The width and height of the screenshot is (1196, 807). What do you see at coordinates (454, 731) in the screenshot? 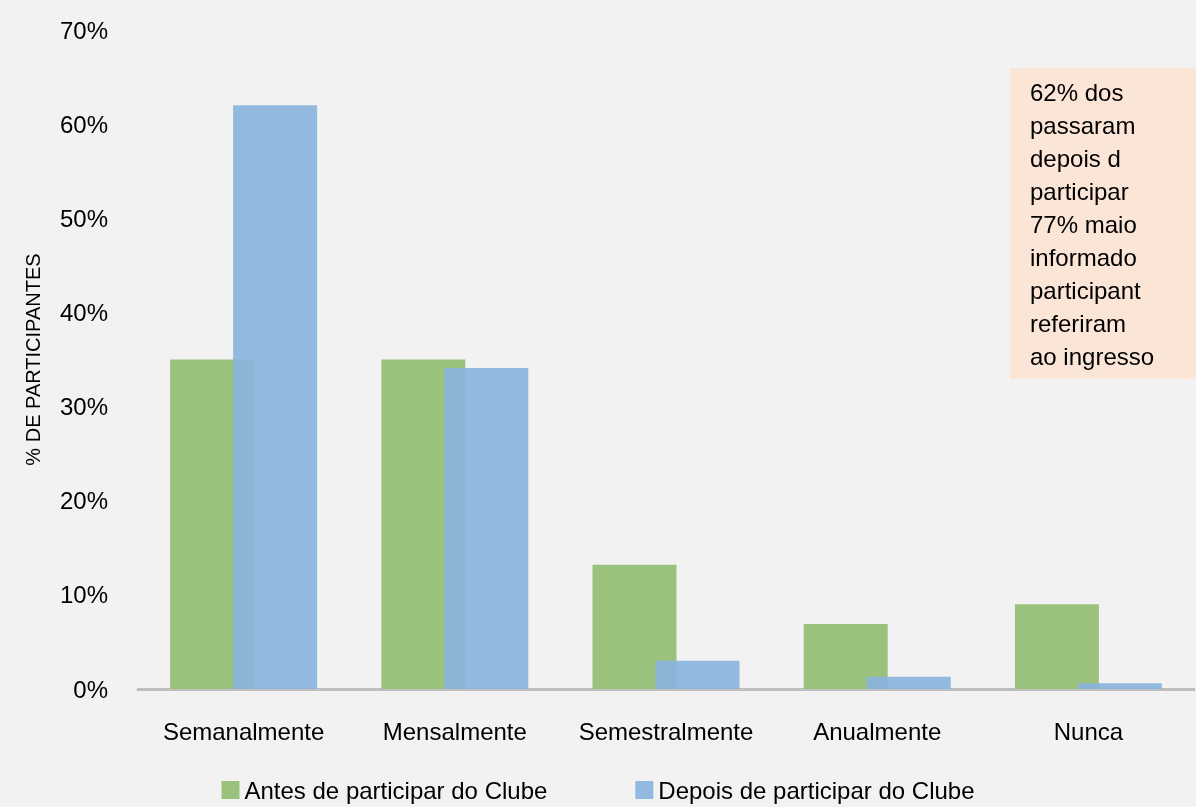
I see `x-tick-label: Mensalmente` at bounding box center [454, 731].